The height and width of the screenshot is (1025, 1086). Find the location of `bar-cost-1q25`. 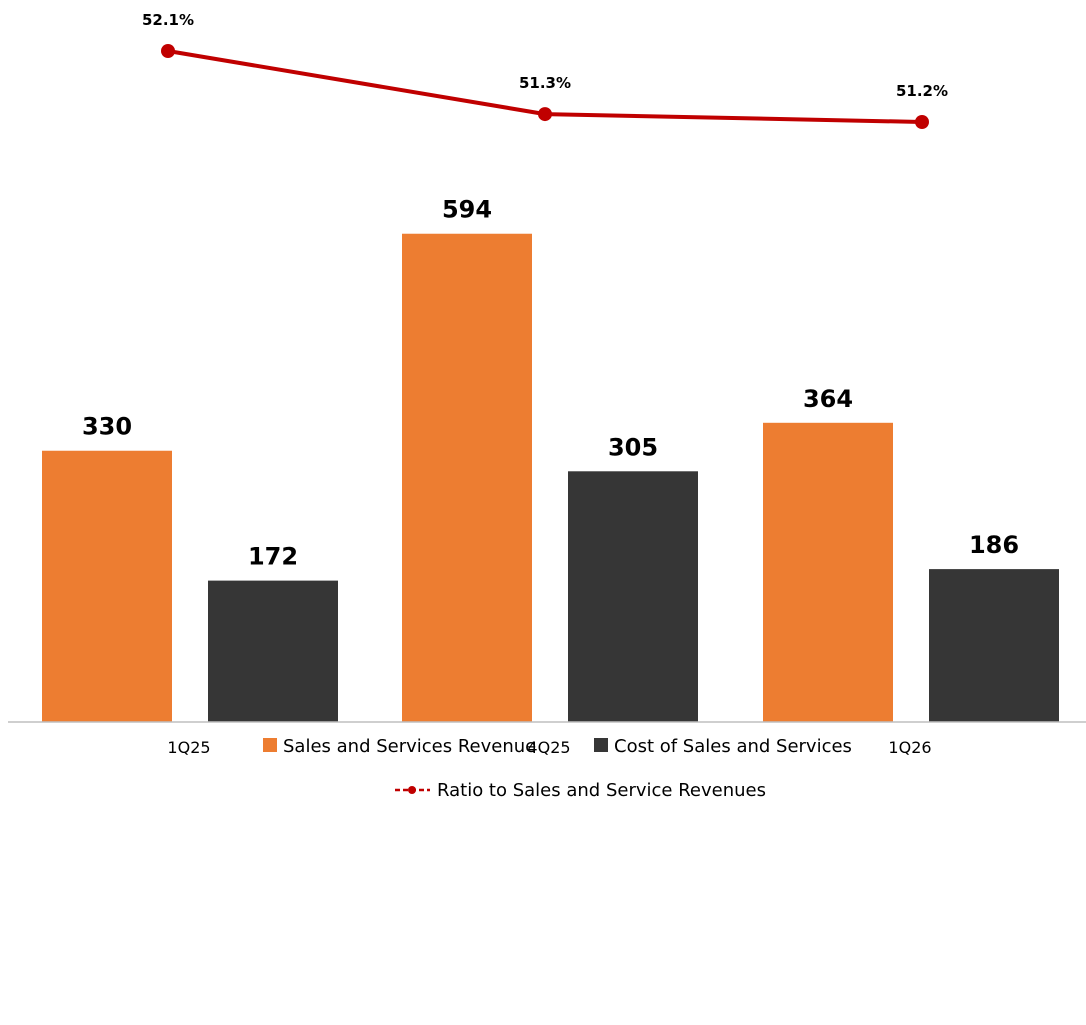

bar-cost-1q25 is located at coordinates (273, 651).